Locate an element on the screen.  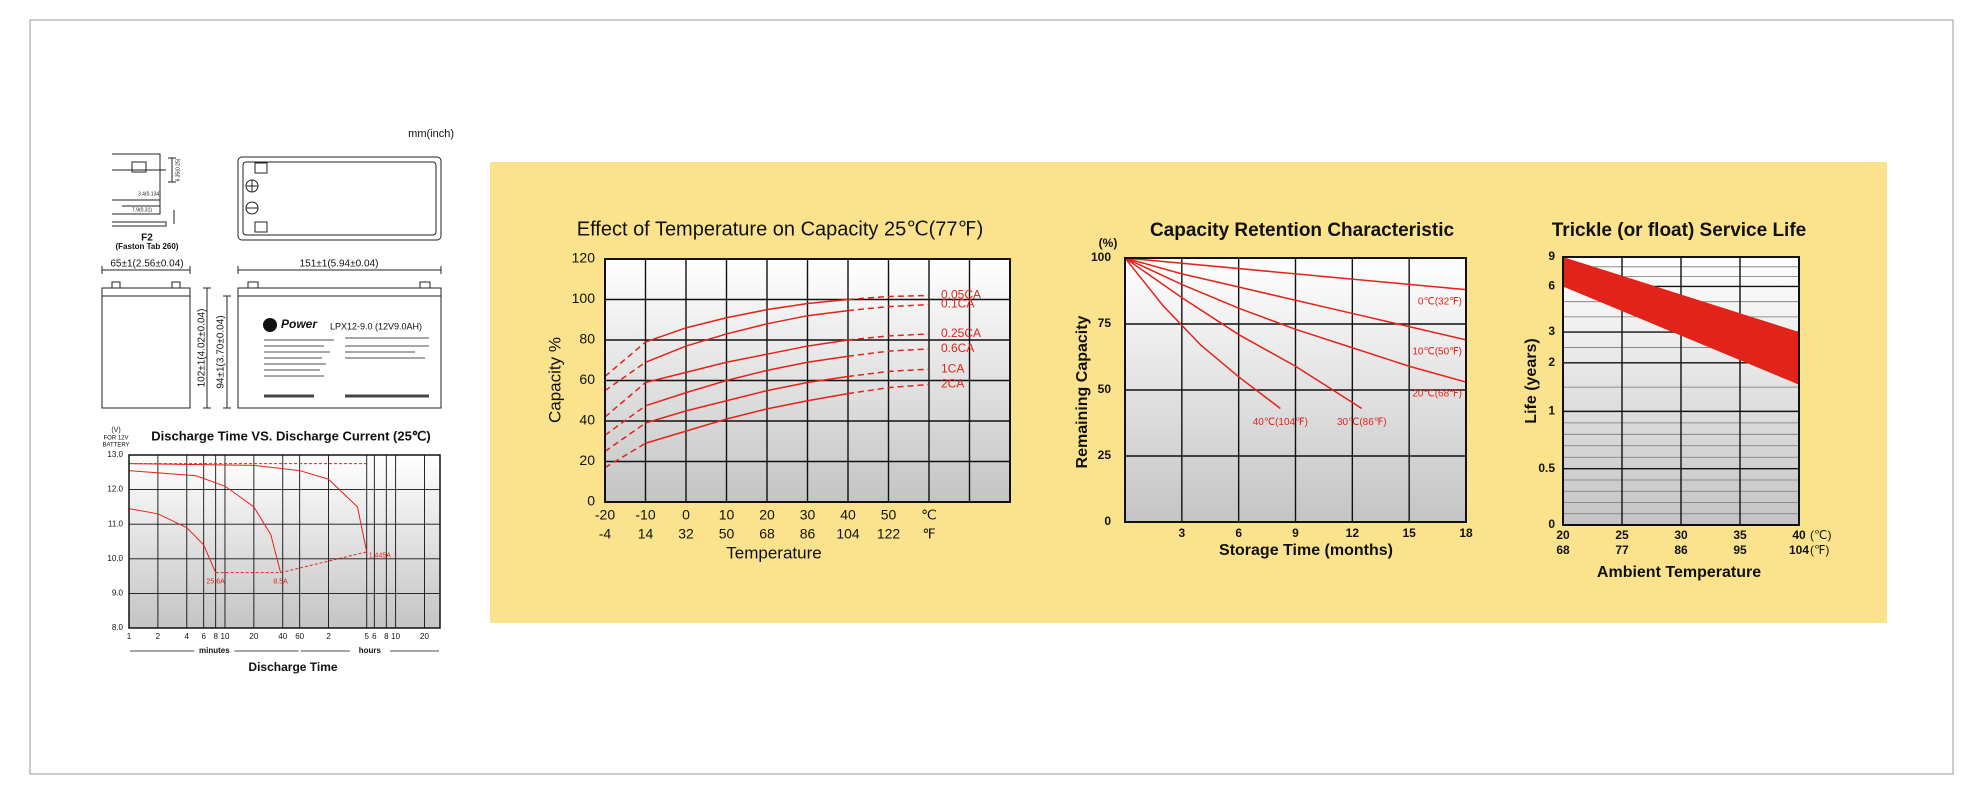
series-label: 1.445A is located at coordinates (380, 556).